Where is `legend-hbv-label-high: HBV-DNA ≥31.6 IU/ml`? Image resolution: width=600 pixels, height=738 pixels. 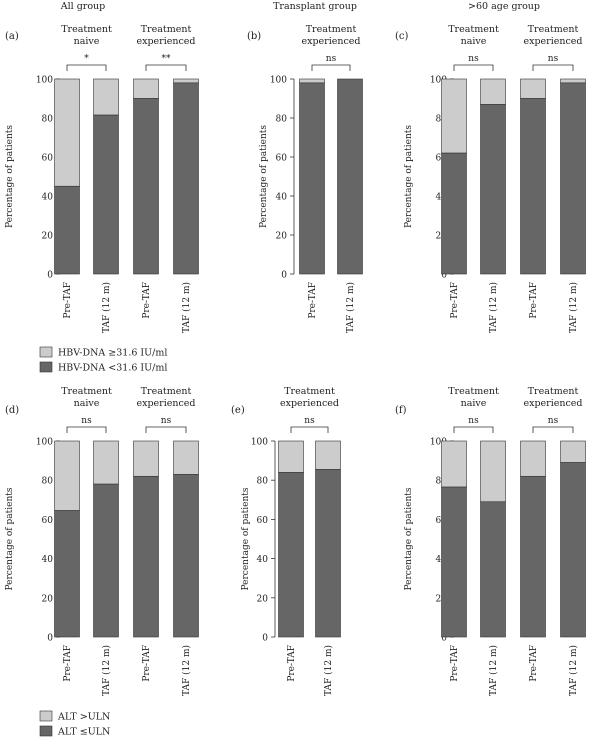
legend-hbv-label-high: HBV-DNA ≥31.6 IU/ml is located at coordinates (112, 353).